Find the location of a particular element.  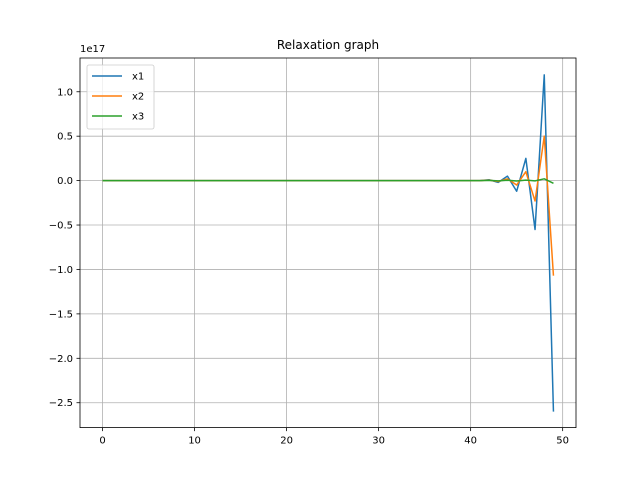

y-tick-label: −2.0 is located at coordinates (61, 359).